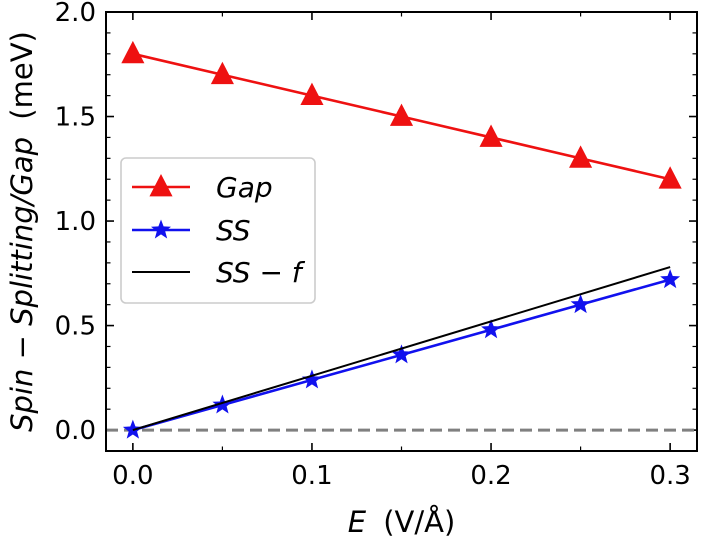  Describe the element at coordinates (75, 118) in the screenshot. I see `y-tick-label: 1.5` at that location.